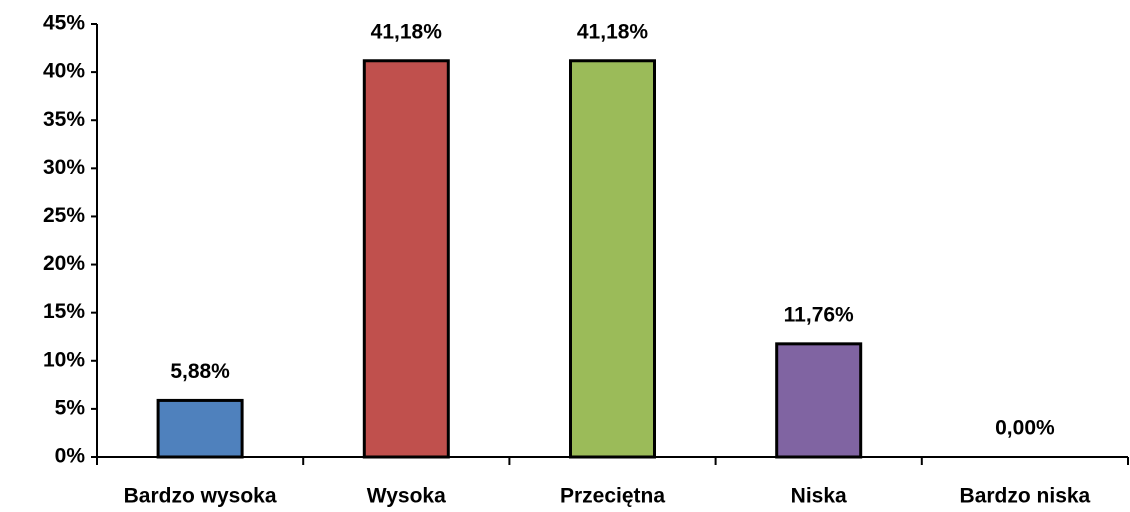 The image size is (1130, 512). Describe the element at coordinates (64, 167) in the screenshot. I see `y-tick-label: 30%` at that location.